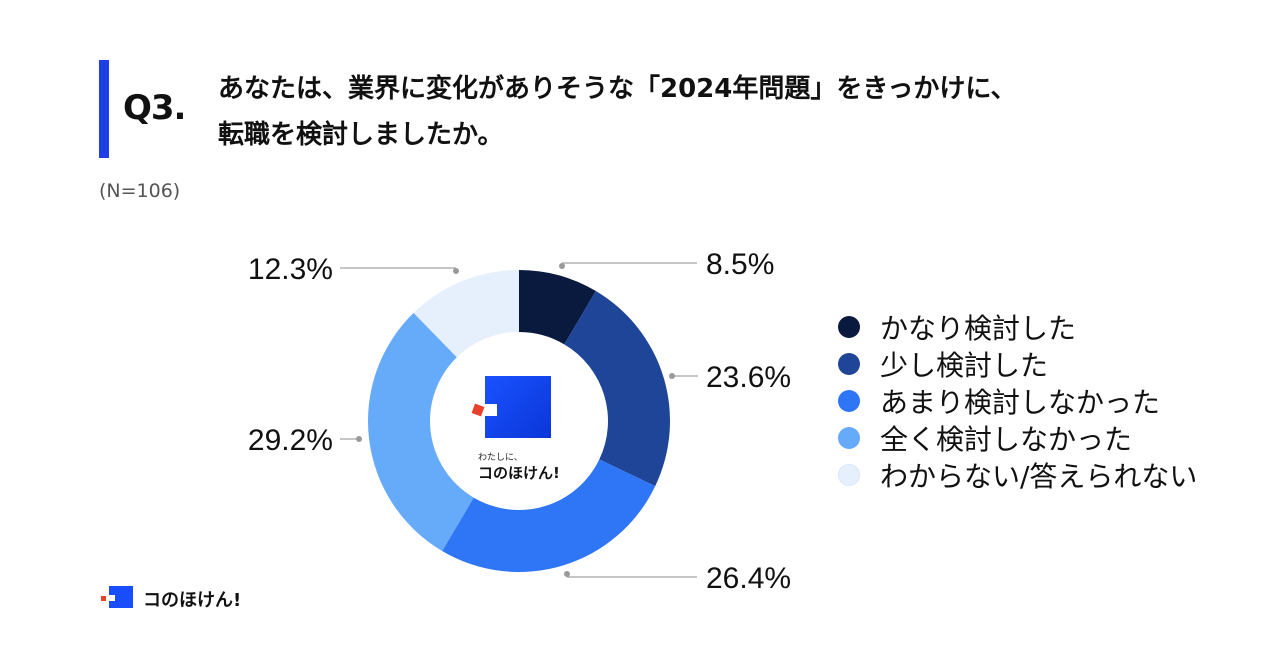 The width and height of the screenshot is (1280, 670). Describe the element at coordinates (103, 598) in the screenshot. I see `footer-red-mark-icon` at that location.